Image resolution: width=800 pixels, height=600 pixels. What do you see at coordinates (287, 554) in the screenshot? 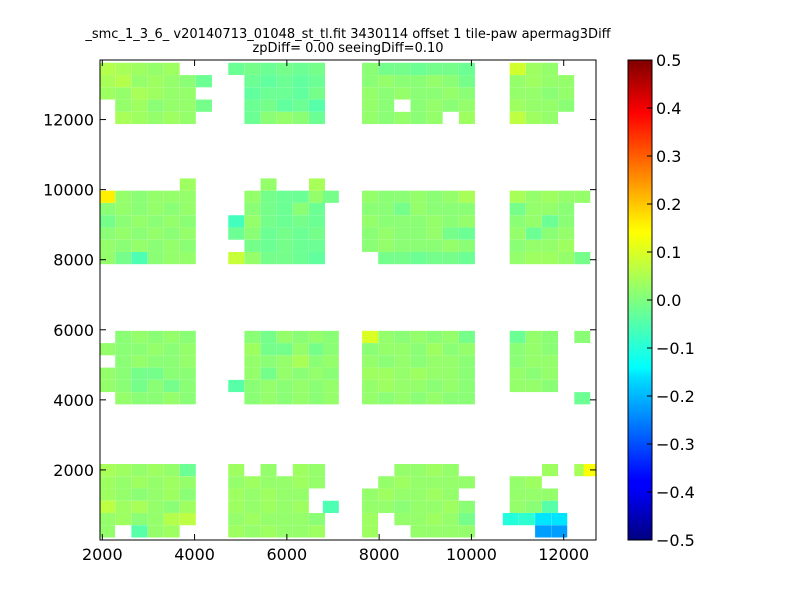
I see `x-tick-label: 6000` at bounding box center [287, 554].